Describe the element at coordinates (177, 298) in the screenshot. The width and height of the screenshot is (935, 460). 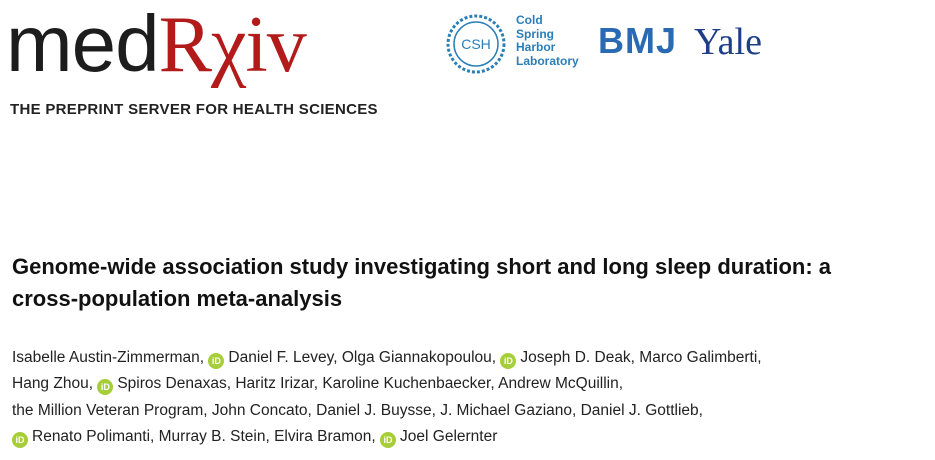
I see `title-line-2: cross-population meta-analysis` at that location.